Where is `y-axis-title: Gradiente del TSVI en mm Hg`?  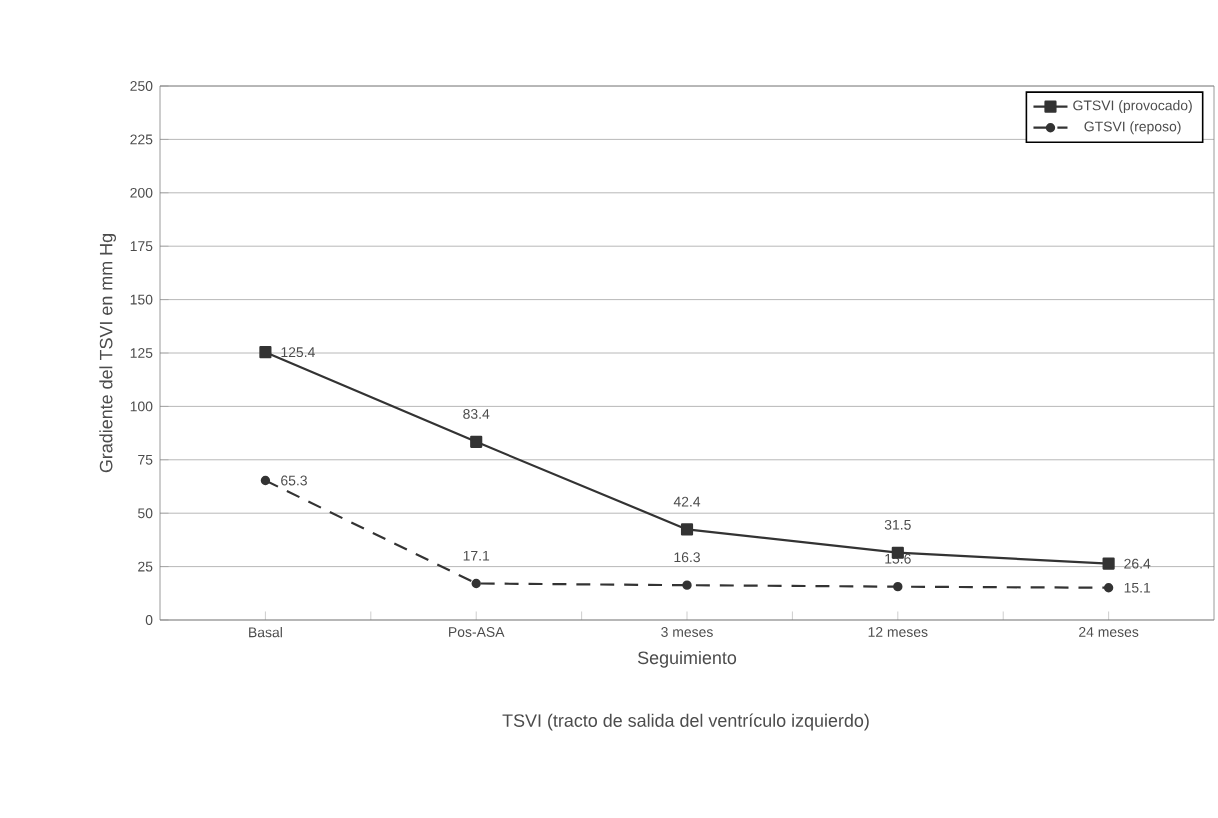 y-axis-title: Gradiente del TSVI en mm Hg is located at coordinates (108, 353).